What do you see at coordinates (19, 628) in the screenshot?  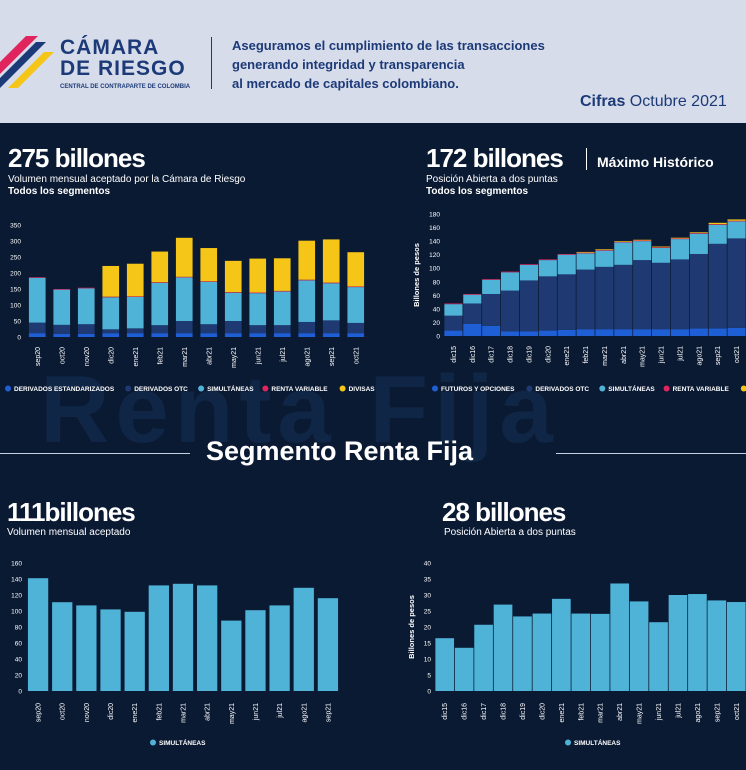 I see `y-tick-label: 80` at bounding box center [19, 628].